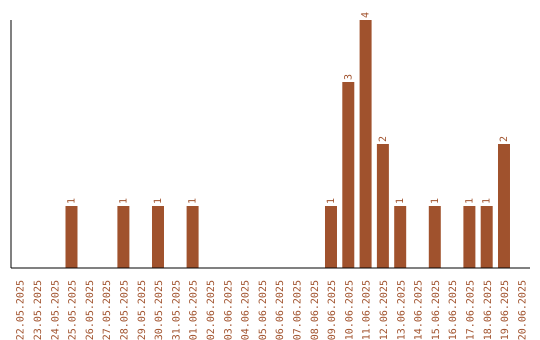 Image resolution: width=540 pixels, height=340 pixels. Describe the element at coordinates (366, 15) in the screenshot. I see `data-label: 4` at that location.